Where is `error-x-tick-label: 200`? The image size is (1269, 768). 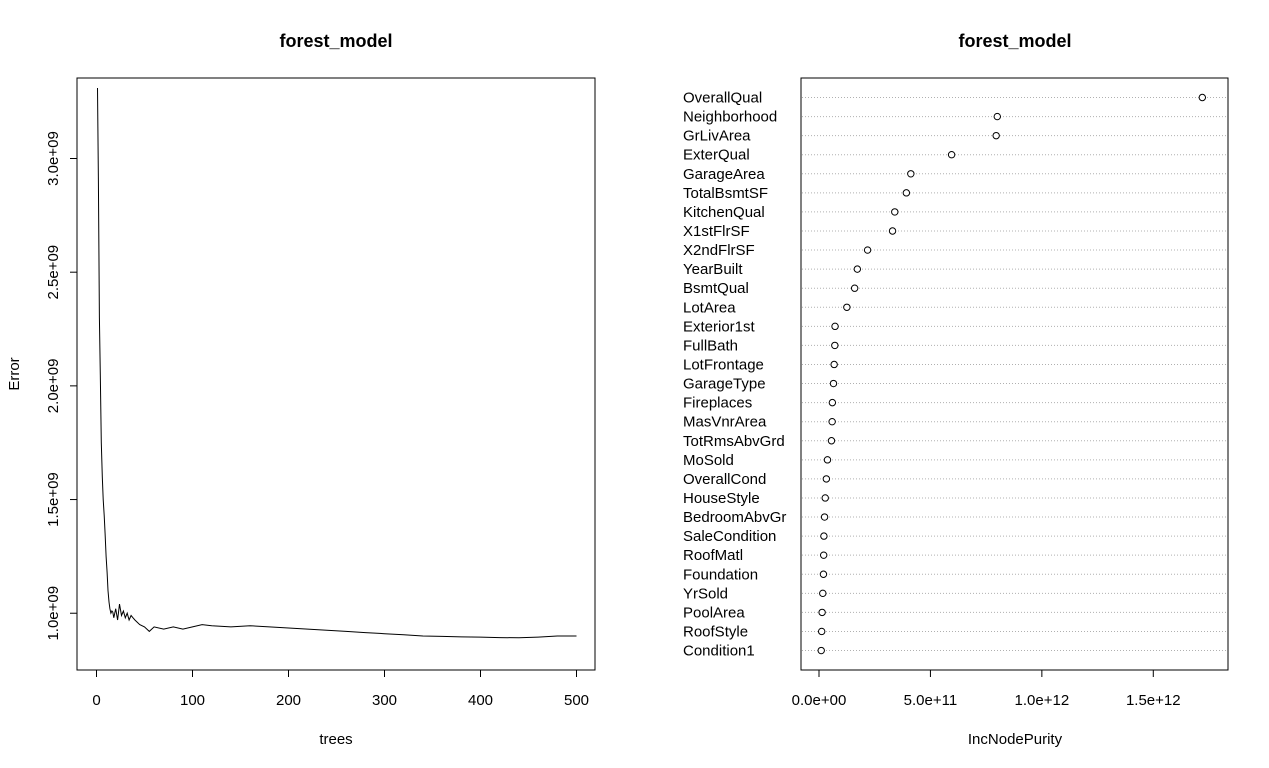 error-x-tick-label: 200 is located at coordinates (288, 700).